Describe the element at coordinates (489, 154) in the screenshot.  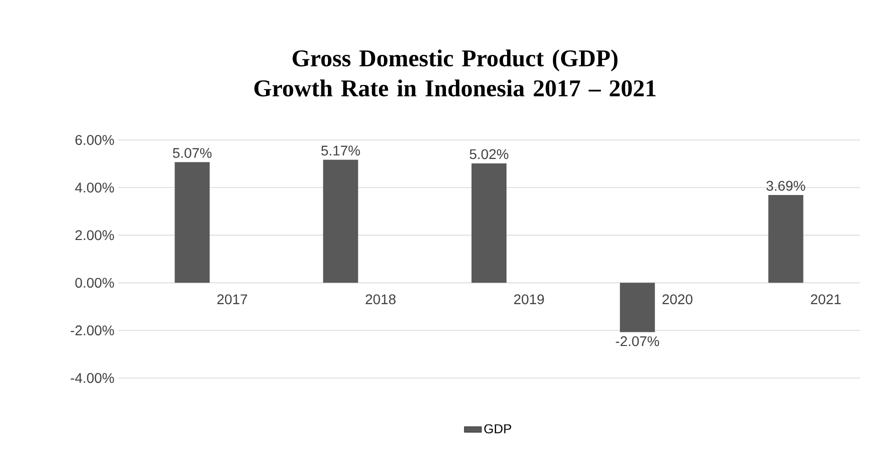
I see `data-label: 5.02%` at that location.